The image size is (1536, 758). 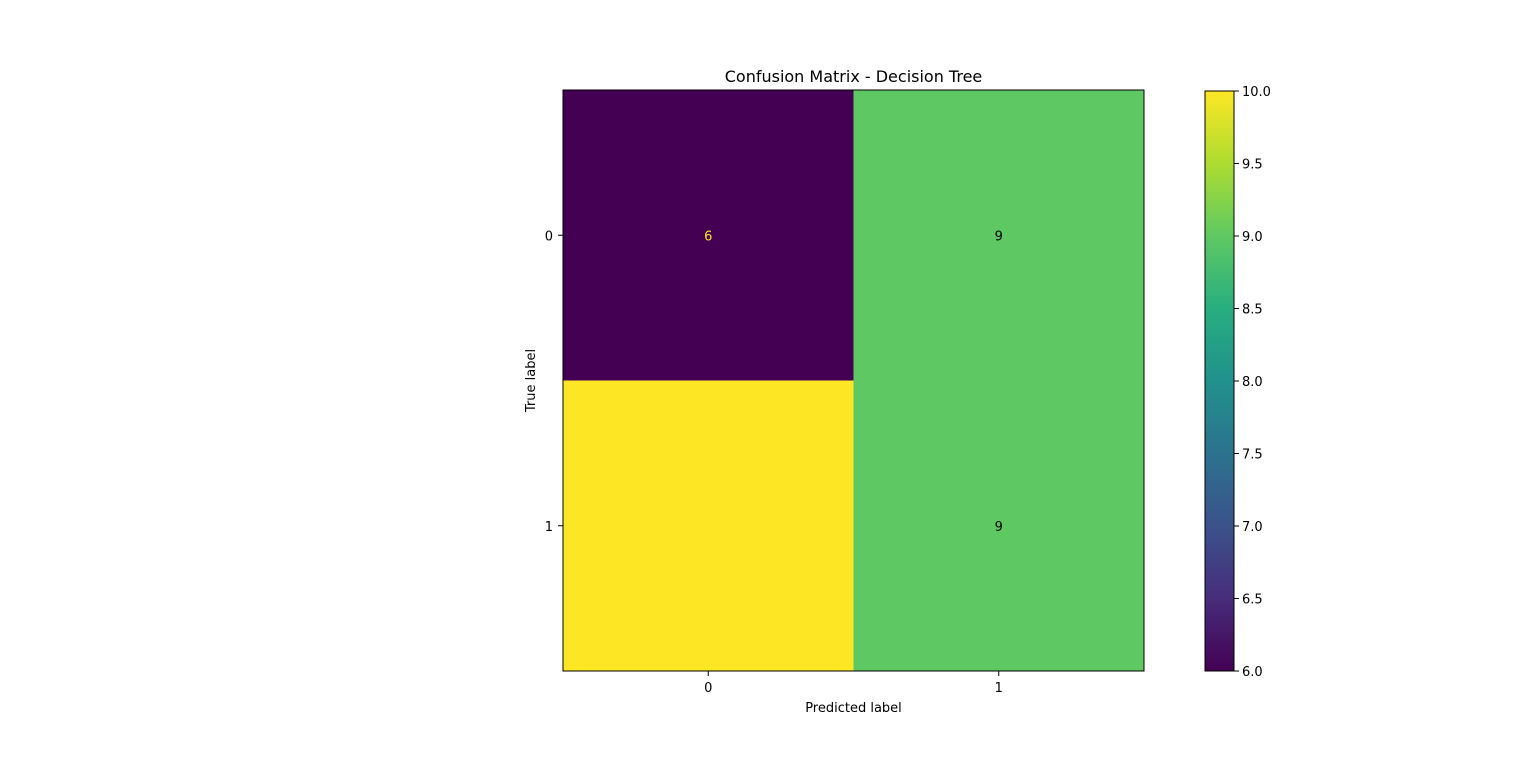 What do you see at coordinates (1252, 310) in the screenshot?
I see `colorbar-tick-label: 8.5` at bounding box center [1252, 310].